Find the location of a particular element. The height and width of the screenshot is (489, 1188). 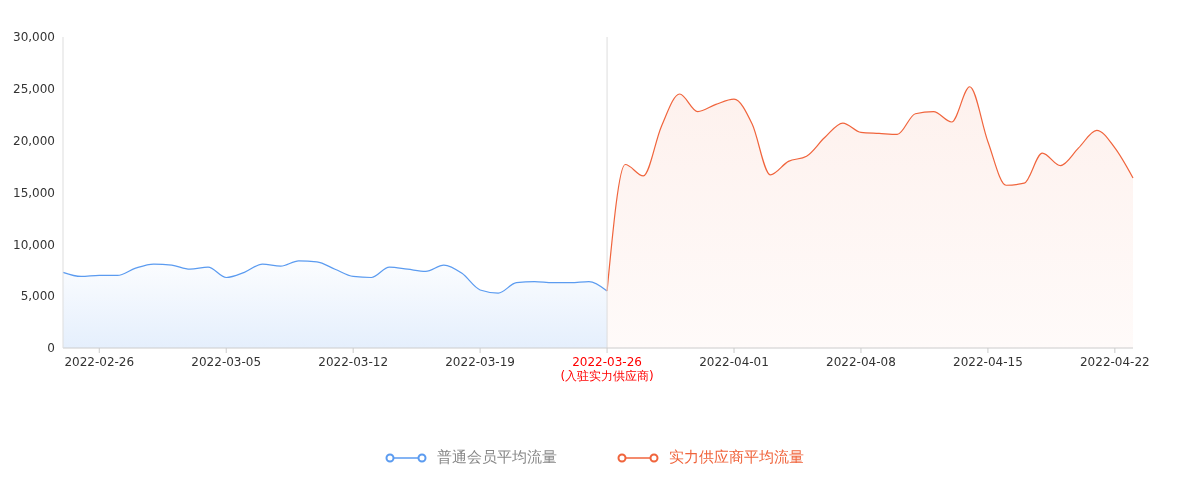

x-tick-label: 2022-04-22 is located at coordinates (1114, 362).